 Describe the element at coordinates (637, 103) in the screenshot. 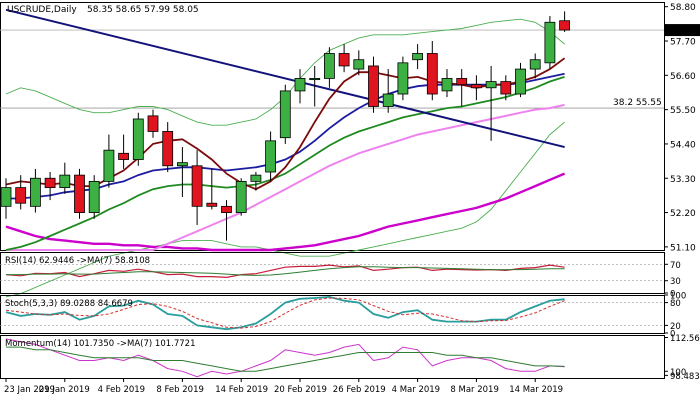

I see `fibo-label: 38.2 55.55` at that location.